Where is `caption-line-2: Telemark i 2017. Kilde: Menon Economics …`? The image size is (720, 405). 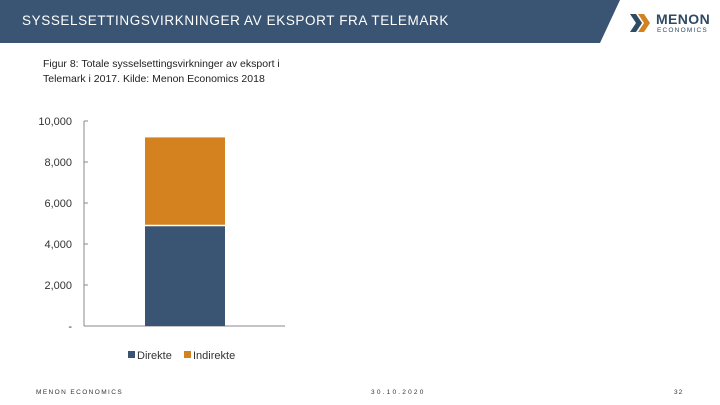
caption-line-2: Telemark i 2017. Kilde: Menon Economics … is located at coordinates (154, 79).